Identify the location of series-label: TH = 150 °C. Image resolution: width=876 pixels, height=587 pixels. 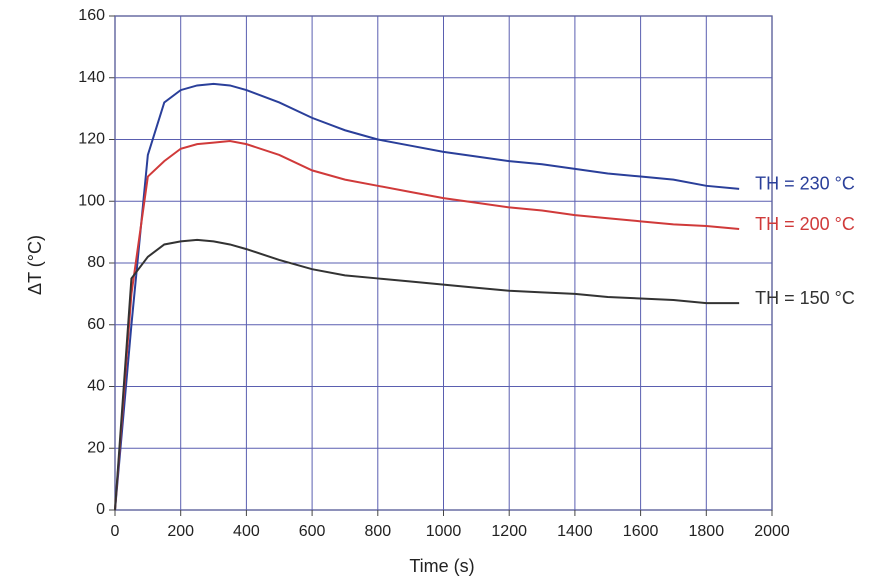
(805, 298).